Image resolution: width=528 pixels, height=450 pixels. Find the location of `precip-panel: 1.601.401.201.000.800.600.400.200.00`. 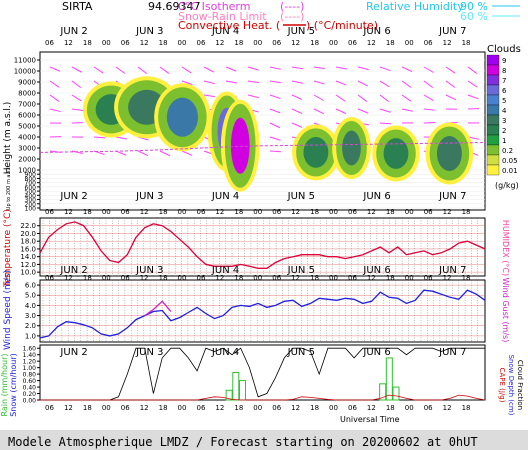

precip-panel: 1.601.401.201.000.800.600.400.200.00 is located at coordinates (254, 374).